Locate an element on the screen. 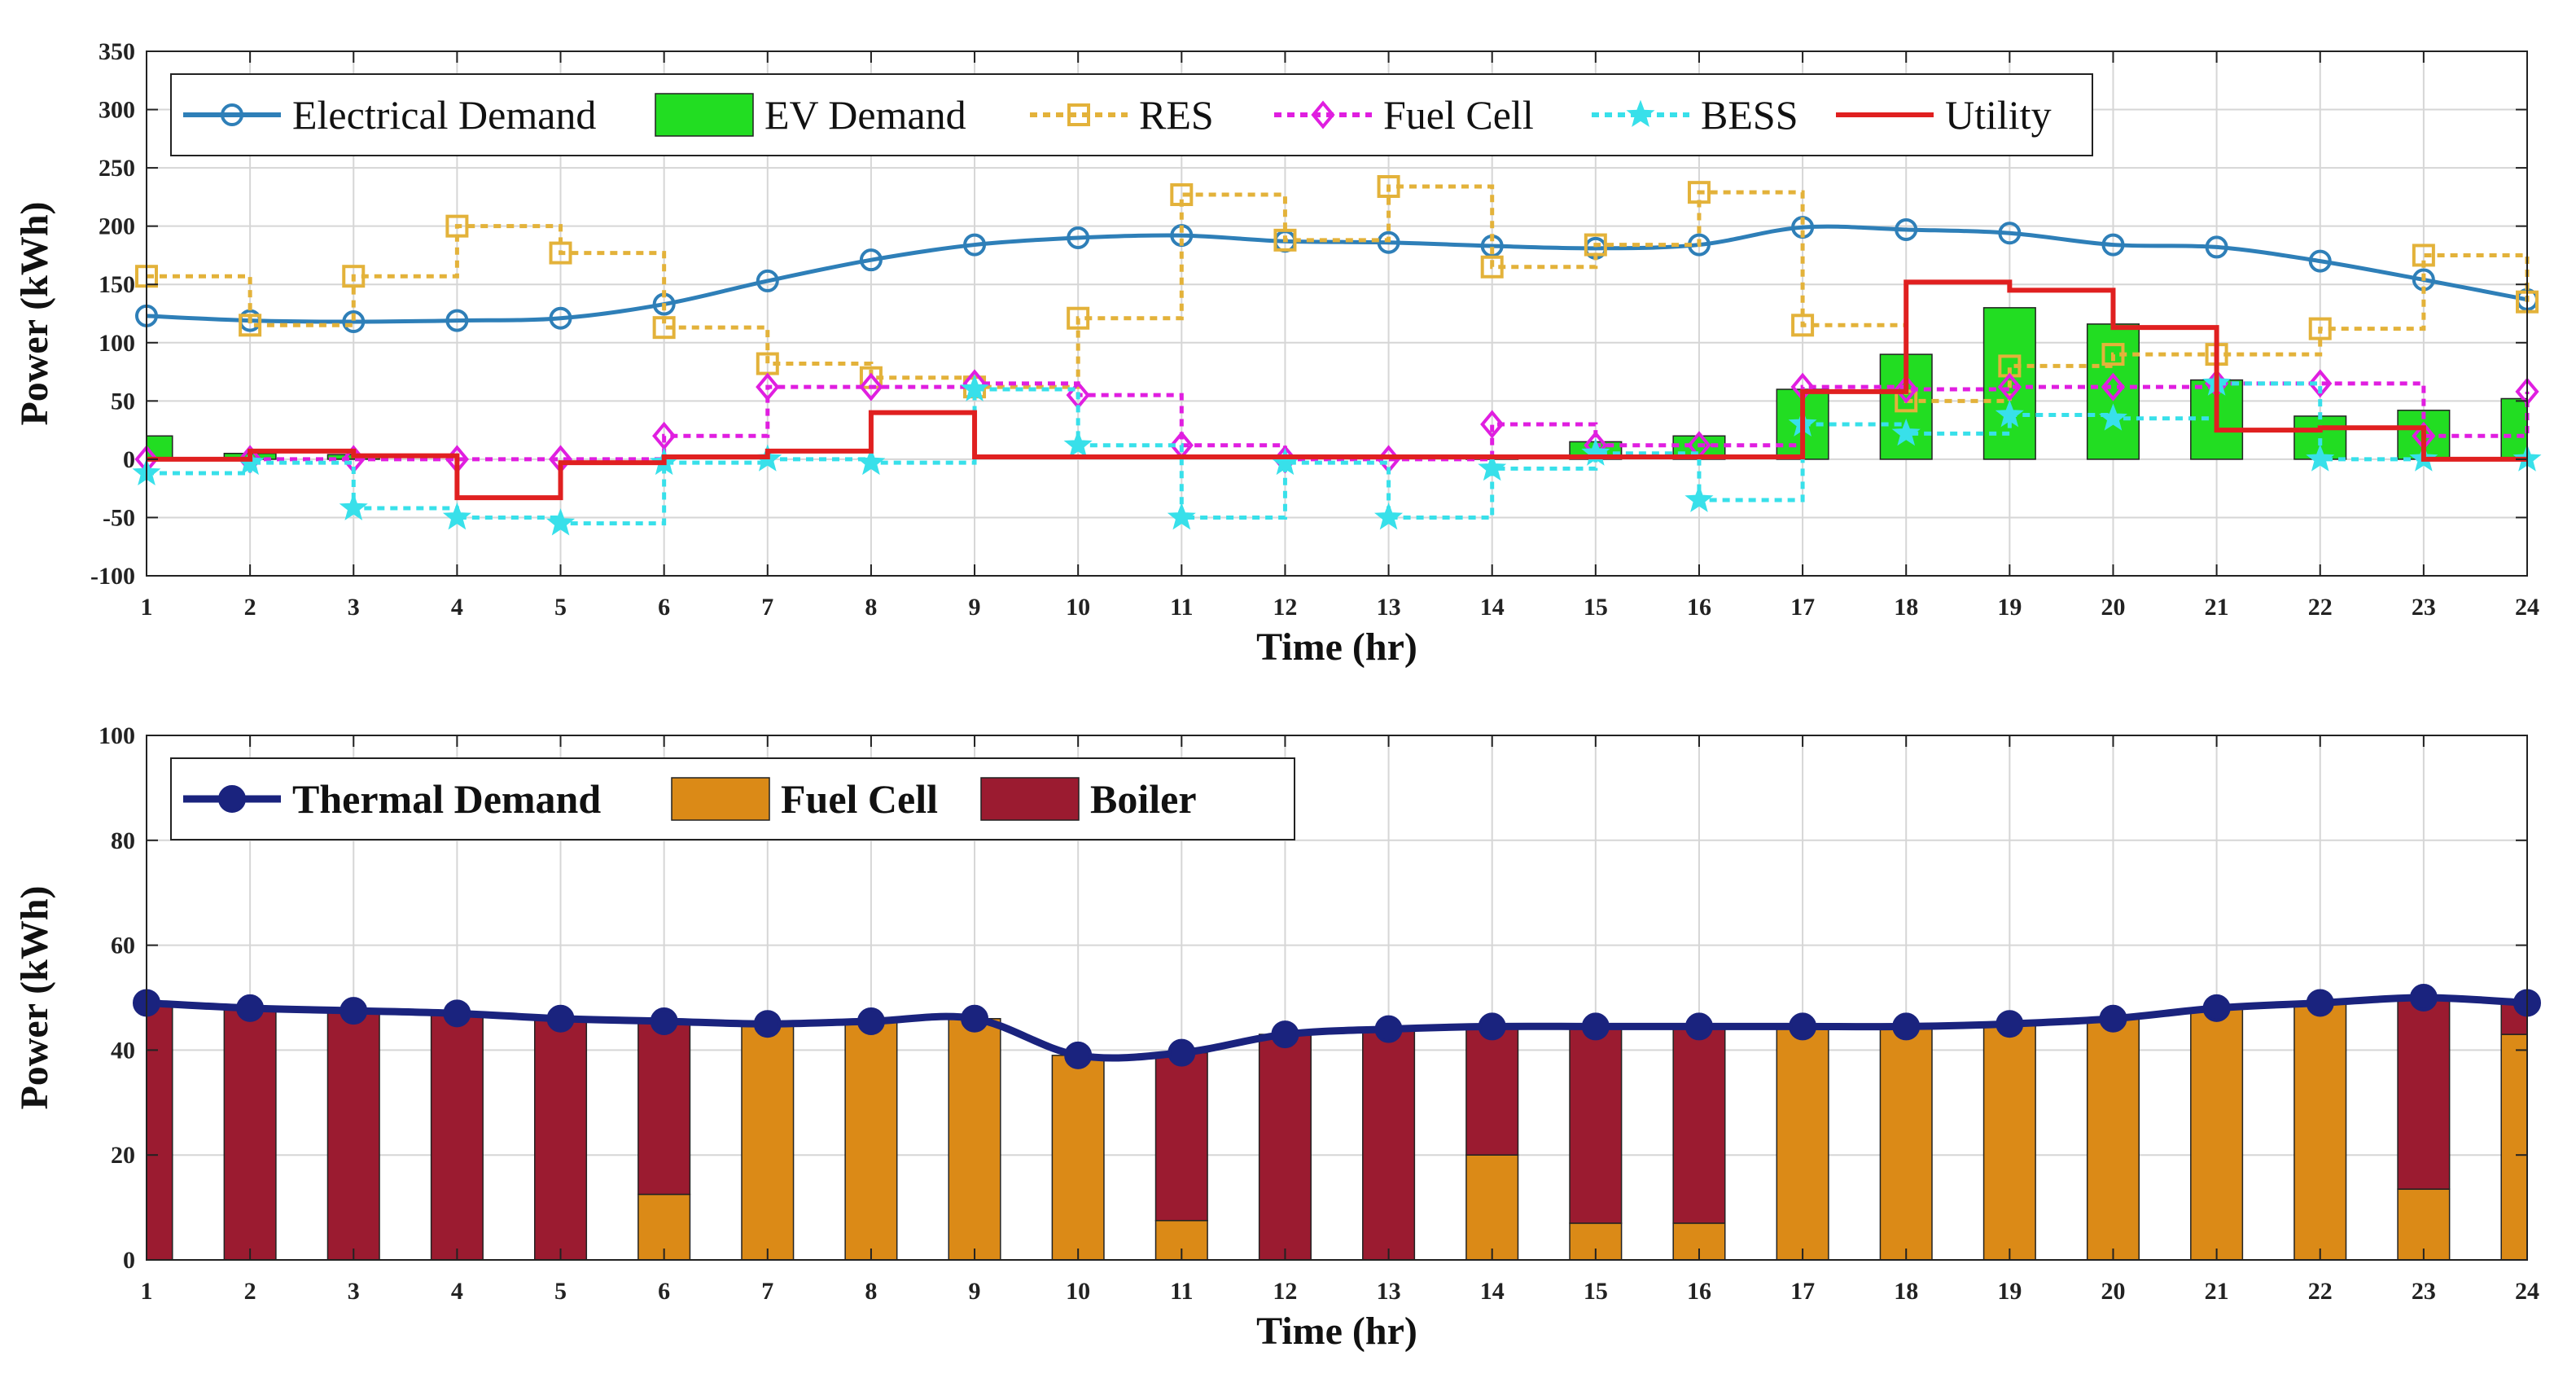  x-tick-label: 11 is located at coordinates (1181, 1291).